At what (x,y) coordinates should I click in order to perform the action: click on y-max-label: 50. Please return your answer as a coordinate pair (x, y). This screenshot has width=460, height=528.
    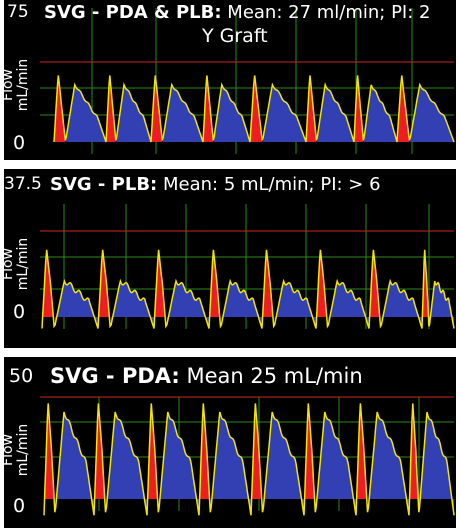
    Looking at the image, I should click on (21, 376).